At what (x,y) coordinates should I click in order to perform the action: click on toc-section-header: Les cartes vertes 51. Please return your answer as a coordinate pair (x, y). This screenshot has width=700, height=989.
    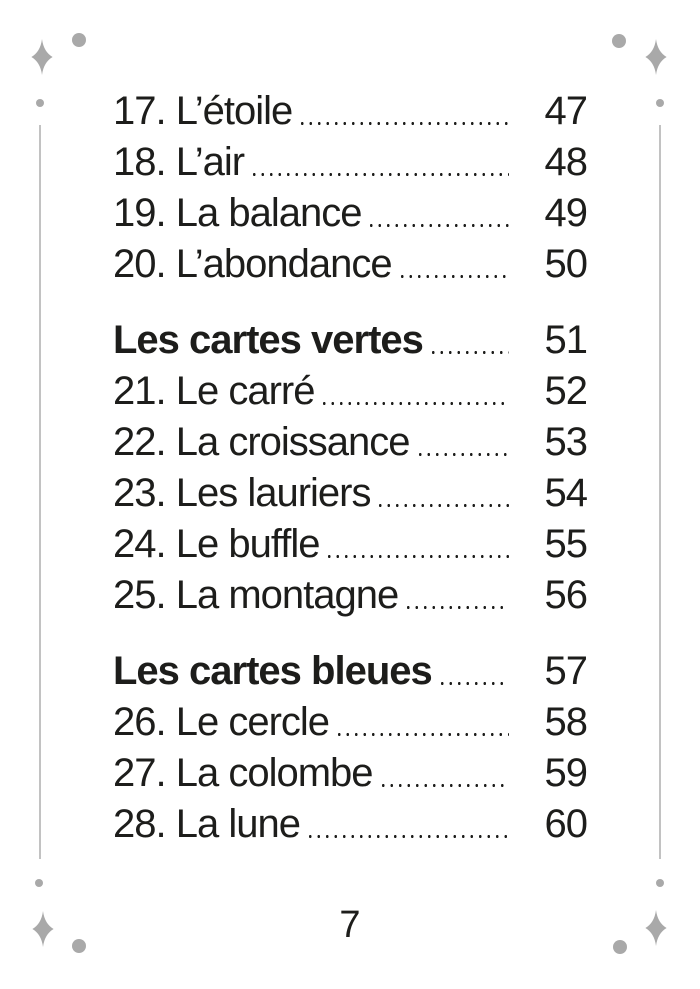
    Looking at the image, I should click on (351, 340).